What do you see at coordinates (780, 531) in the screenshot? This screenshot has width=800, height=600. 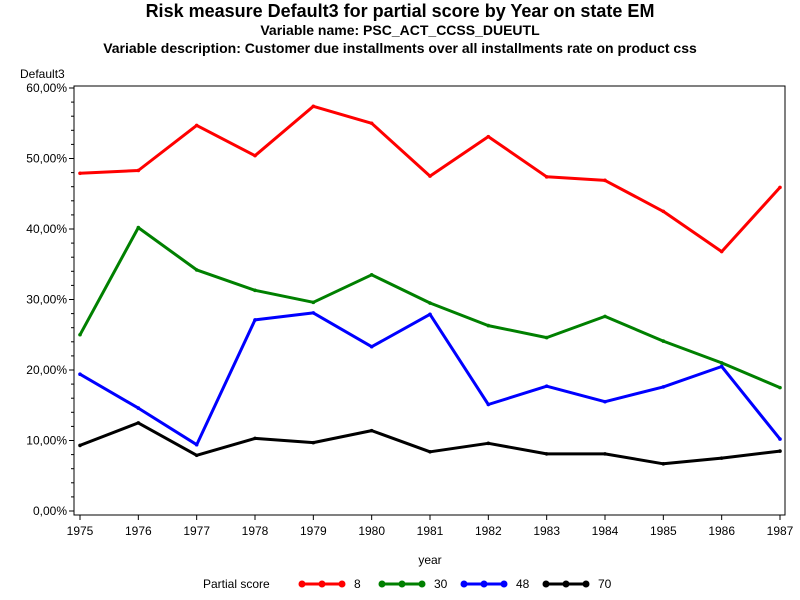 I see `x-tick-label: 1987` at bounding box center [780, 531].